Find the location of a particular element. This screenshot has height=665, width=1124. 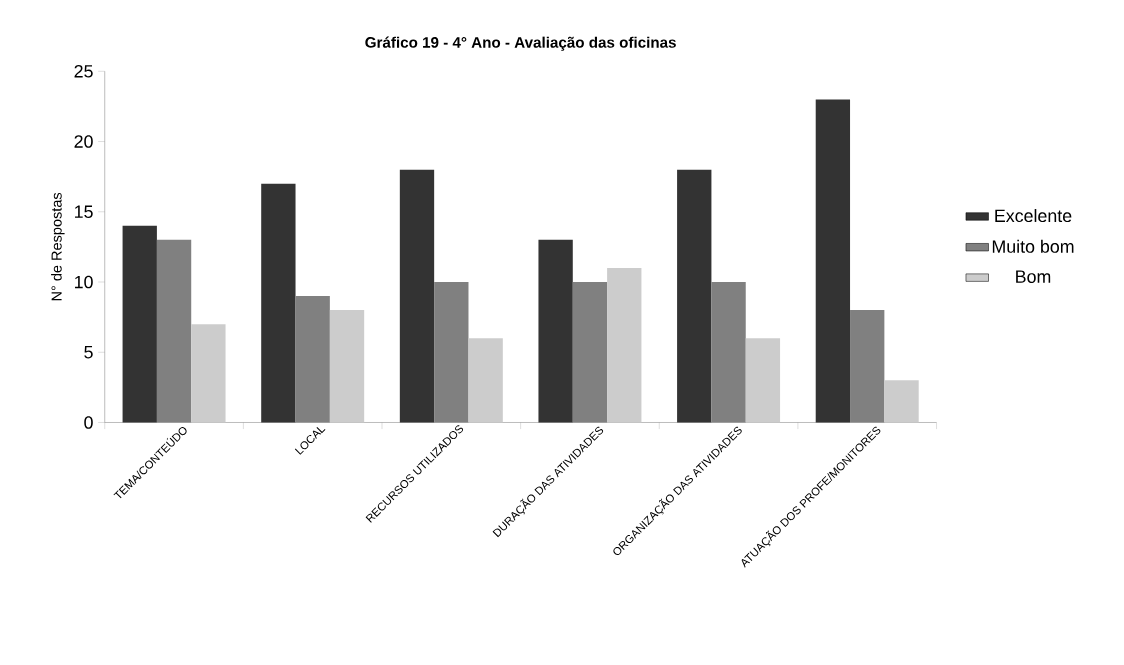

legend-label: Muito bom is located at coordinates (1033, 246).